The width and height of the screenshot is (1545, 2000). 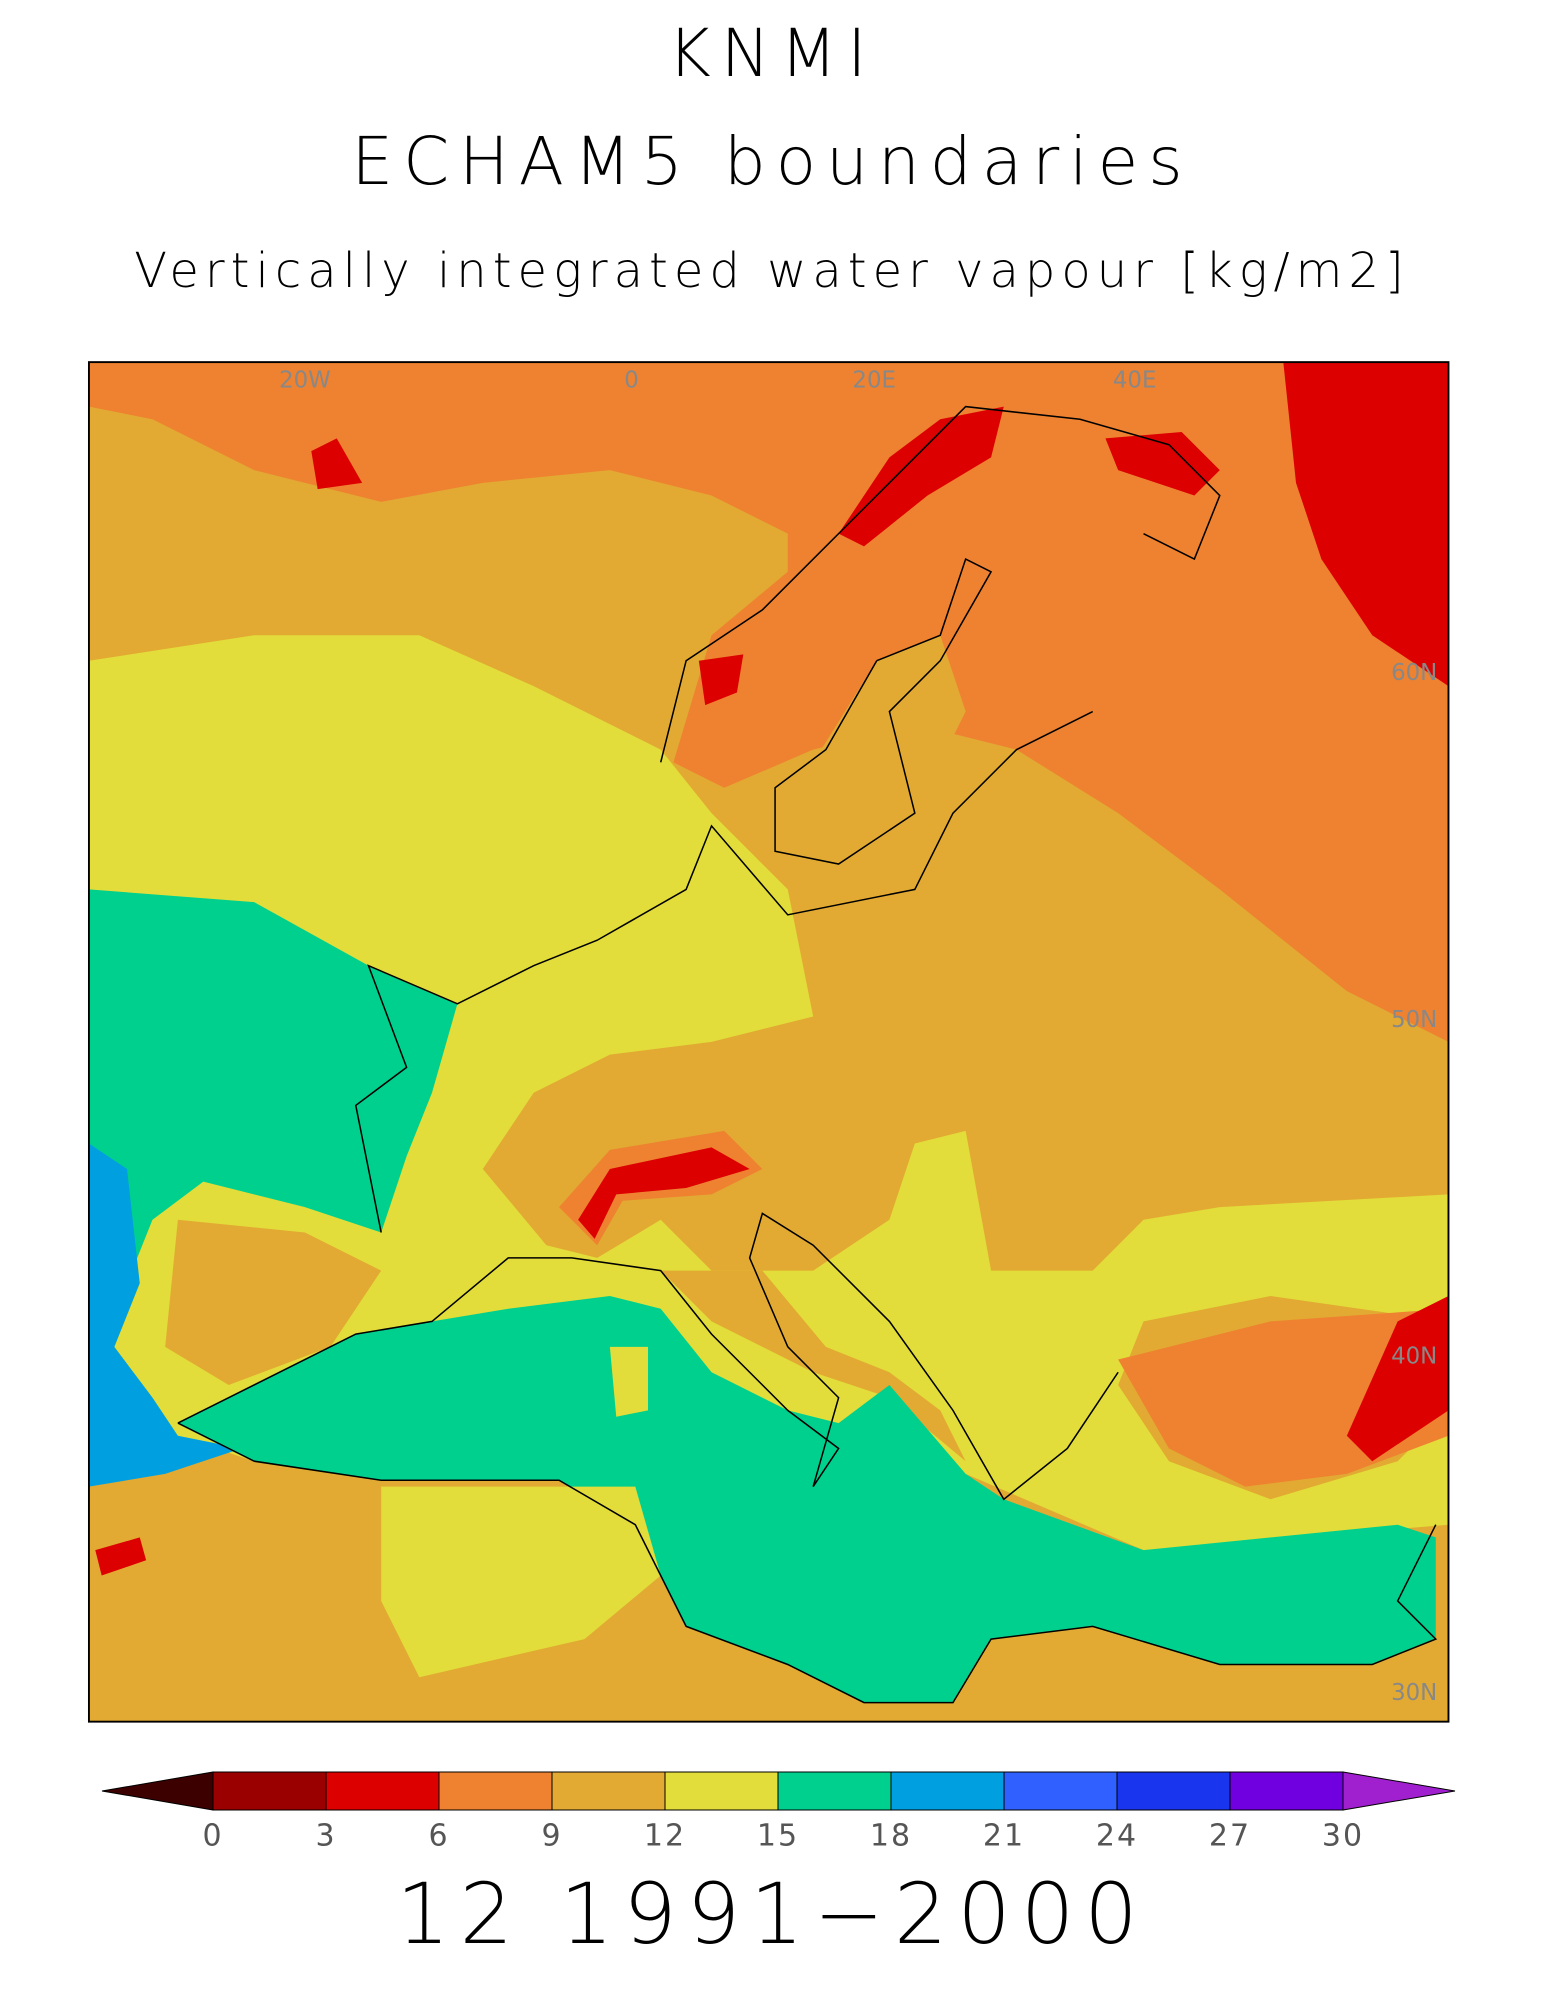 What do you see at coordinates (1343, 1836) in the screenshot?
I see `colorbar-tick-label: 30` at bounding box center [1343, 1836].